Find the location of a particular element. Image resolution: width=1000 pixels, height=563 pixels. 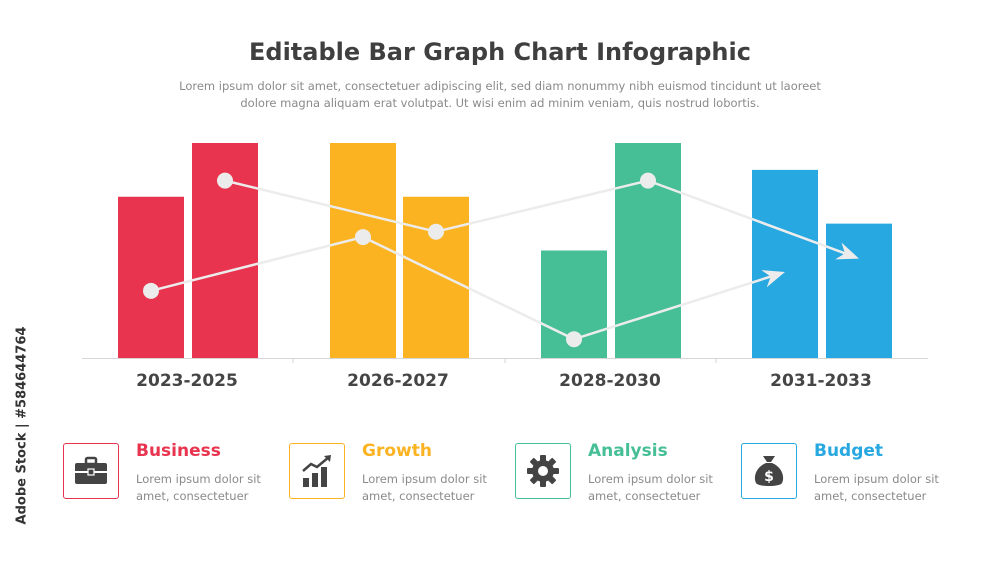

legend-title: Business is located at coordinates (178, 451).